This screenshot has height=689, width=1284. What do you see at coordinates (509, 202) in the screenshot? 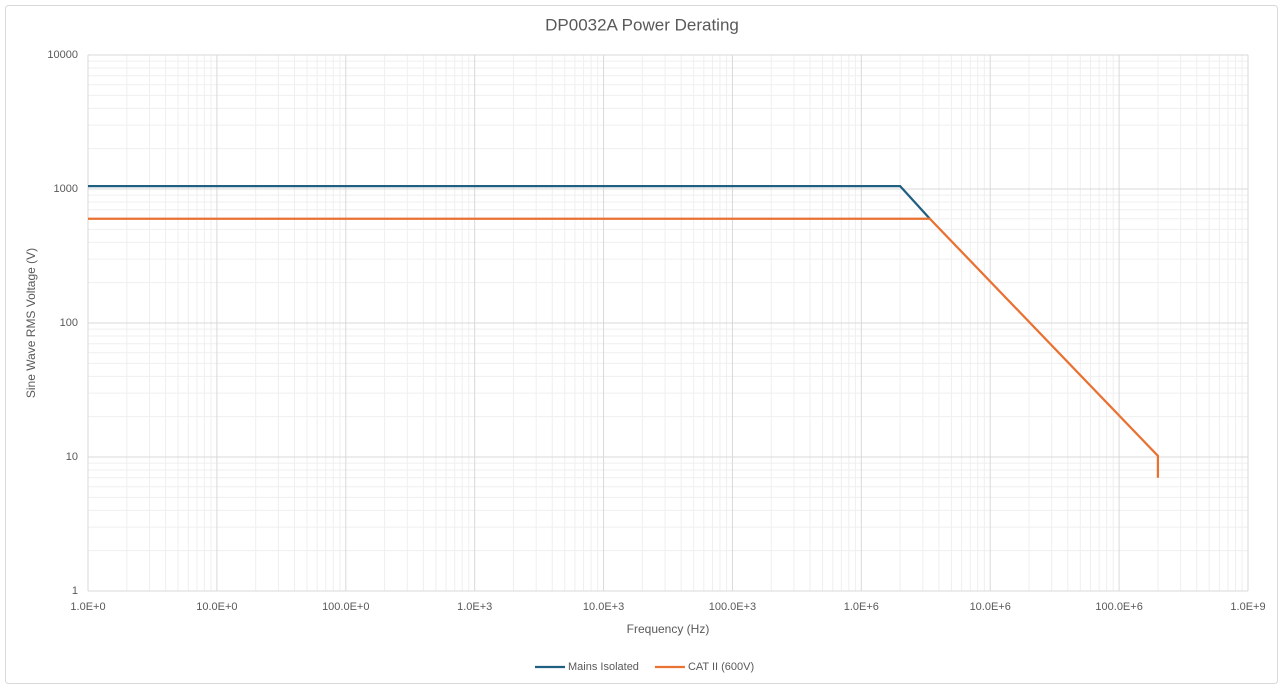
I see `line-series` at bounding box center [509, 202].